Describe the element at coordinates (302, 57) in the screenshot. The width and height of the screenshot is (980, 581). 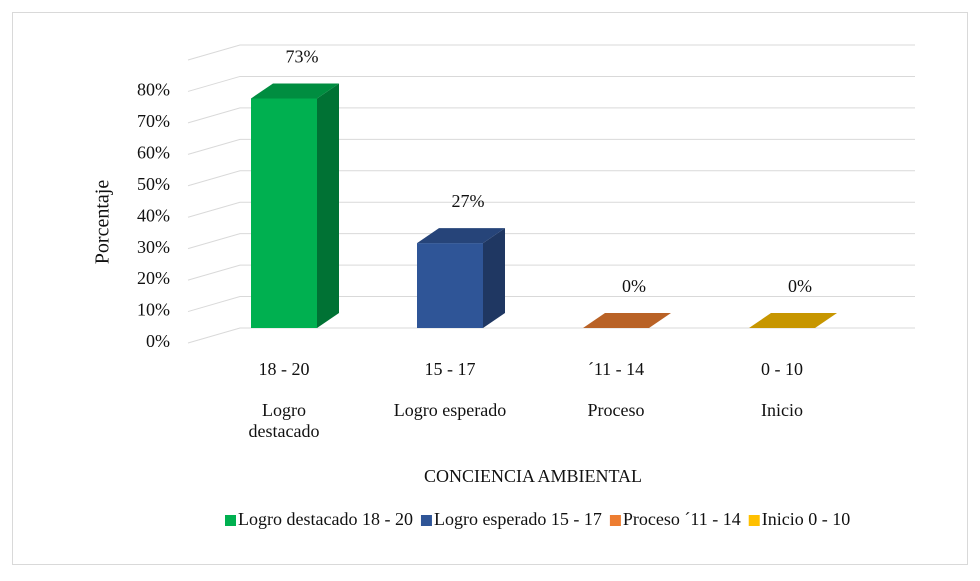
I see `value-label: 73%` at that location.